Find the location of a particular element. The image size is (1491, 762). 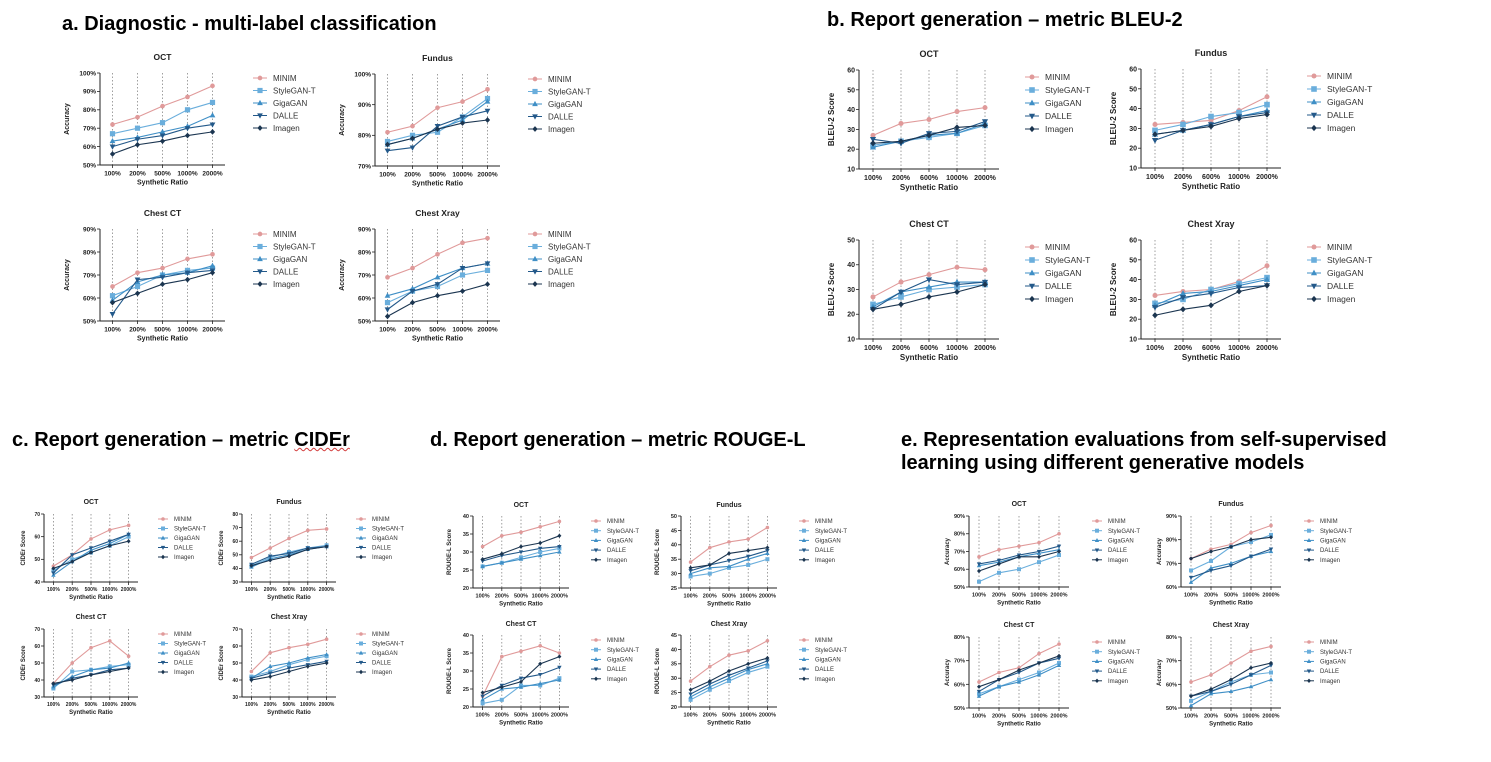

y-tick-label: 35 is located at coordinates (466, 535).